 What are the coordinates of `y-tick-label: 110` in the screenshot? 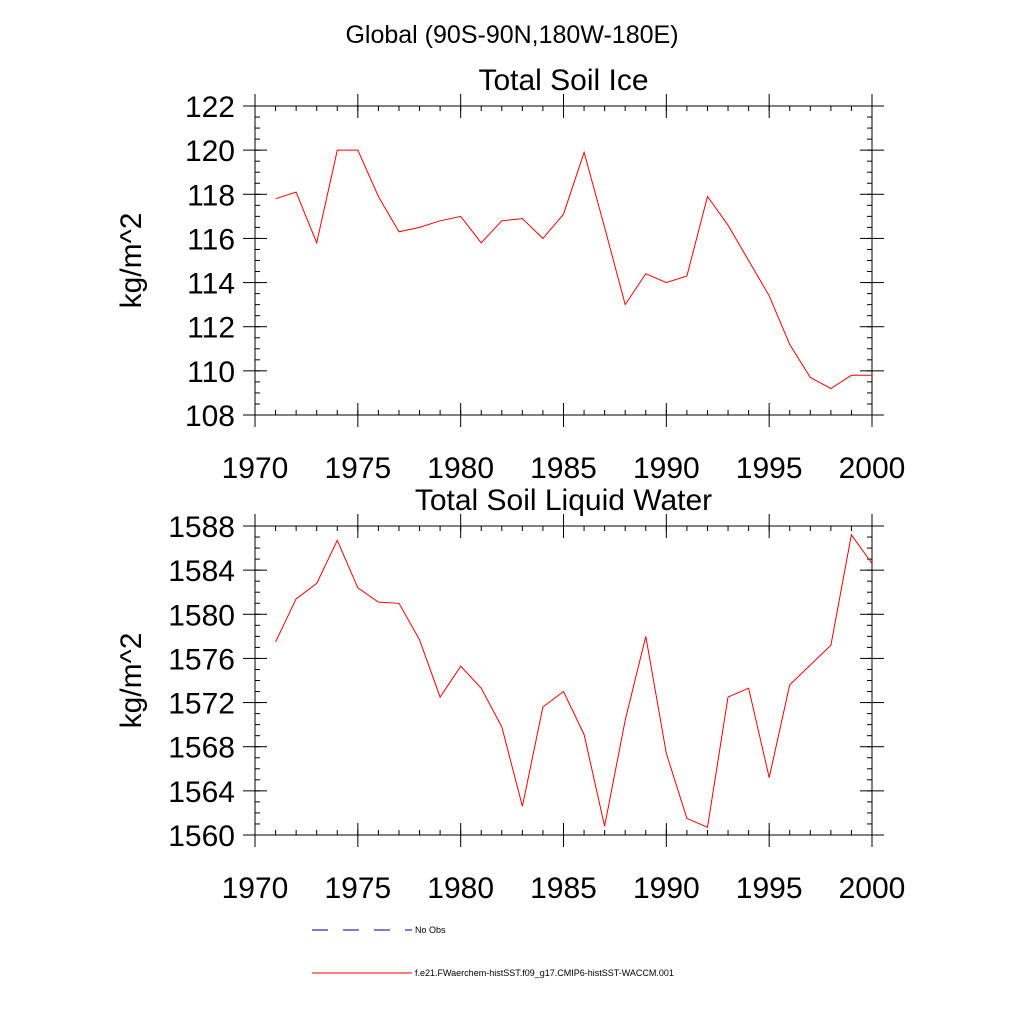 It's located at (211, 372).